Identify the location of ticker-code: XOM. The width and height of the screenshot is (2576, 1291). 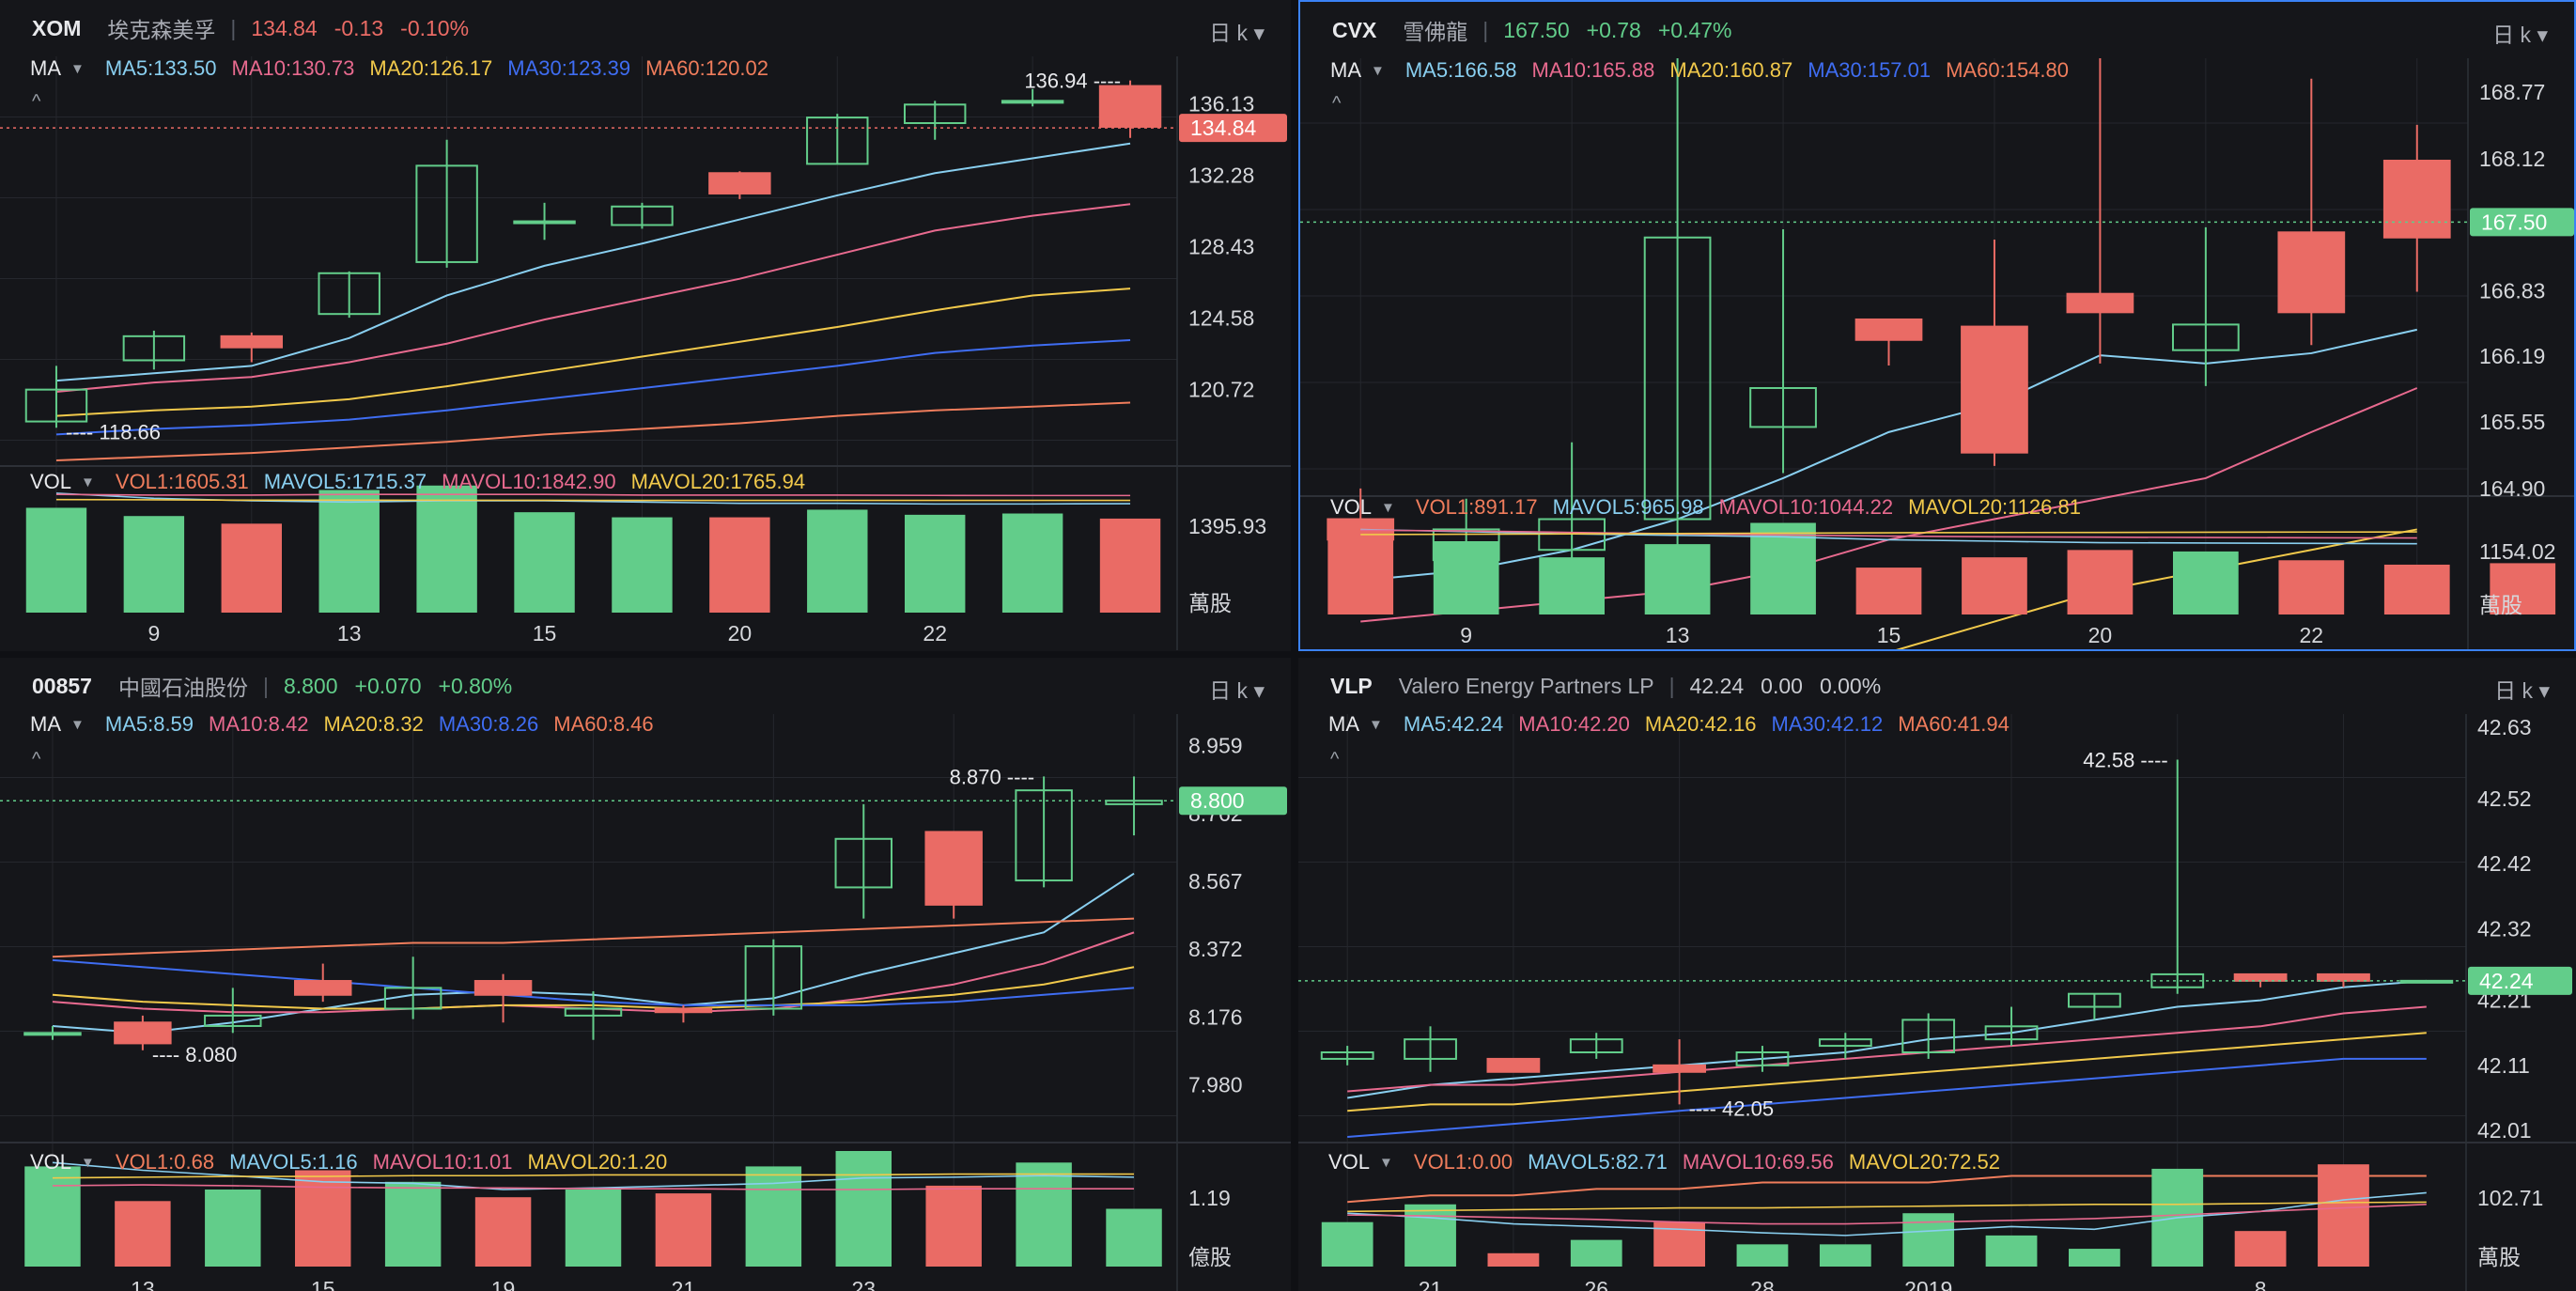
(57, 27).